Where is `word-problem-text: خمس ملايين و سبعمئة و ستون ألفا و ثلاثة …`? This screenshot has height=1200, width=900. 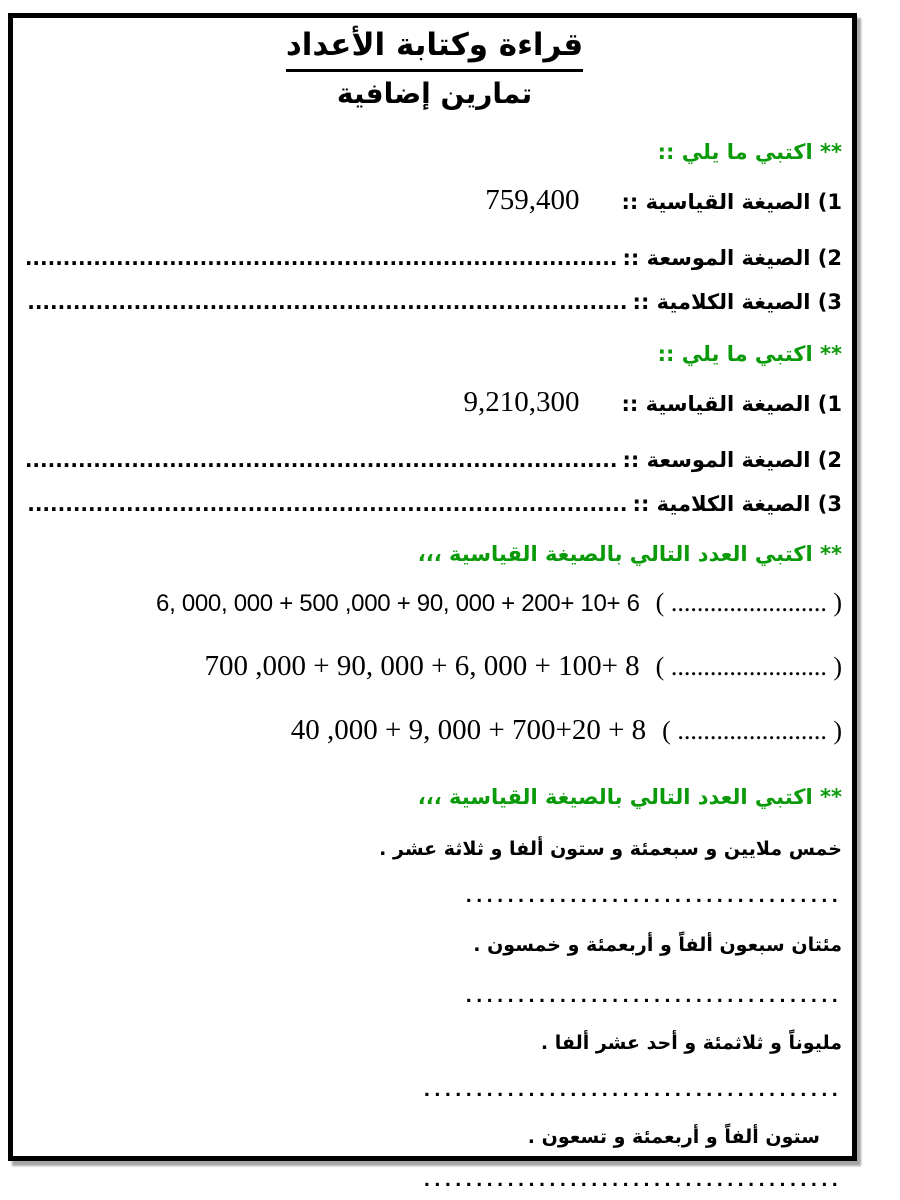
word-problem-text: خمس ملايين و سبعمئة و ستون ألفا و ثلاثة … is located at coordinates (610, 849).